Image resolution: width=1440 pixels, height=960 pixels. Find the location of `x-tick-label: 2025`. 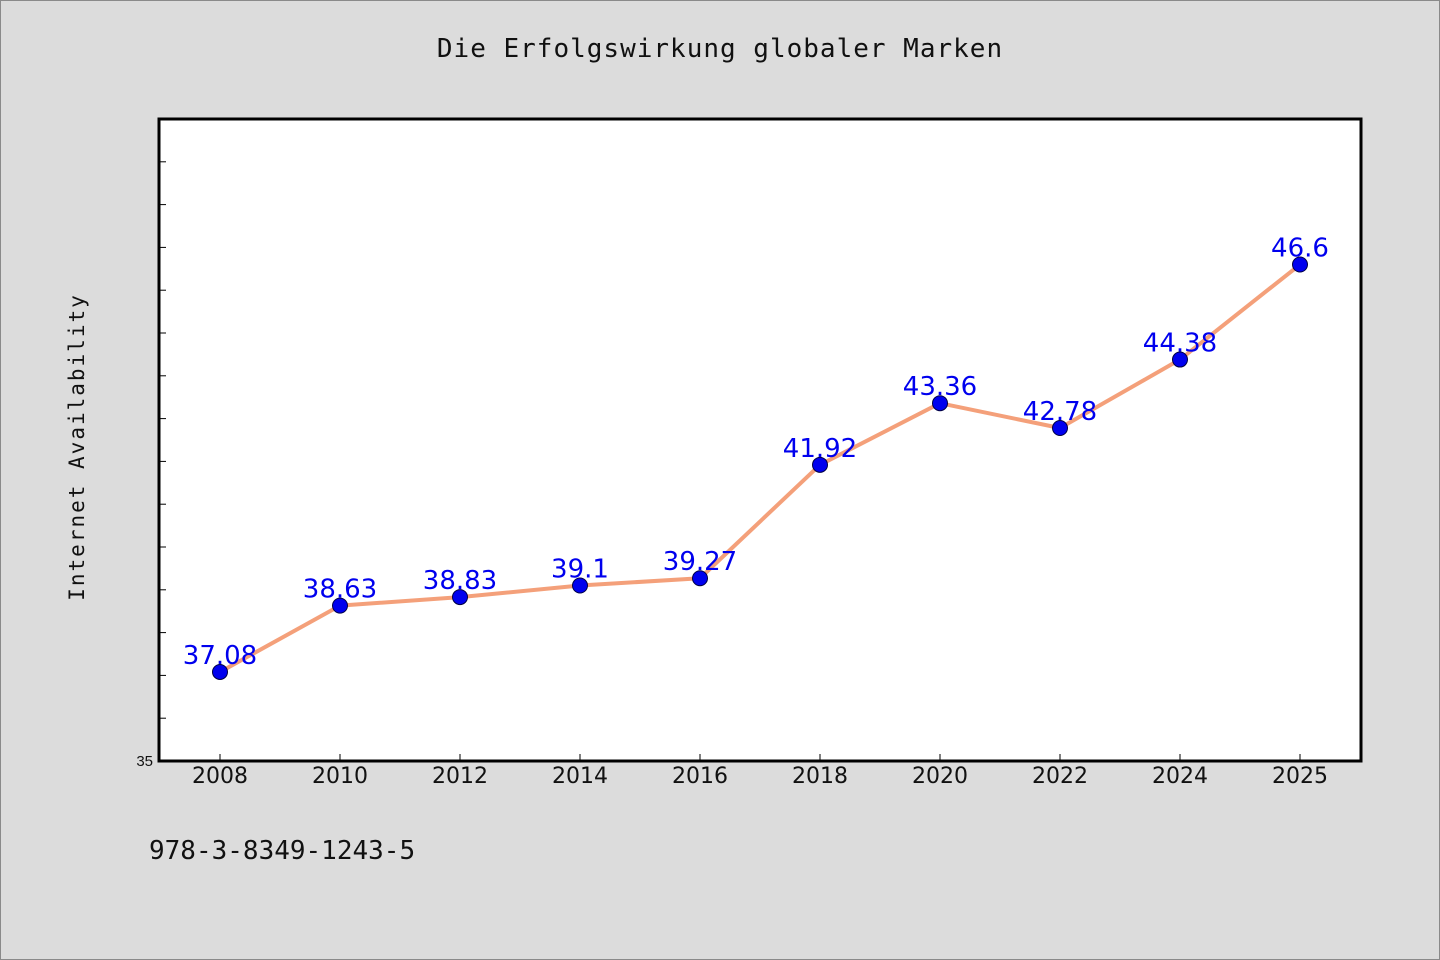

x-tick-label: 2025 is located at coordinates (1300, 776).